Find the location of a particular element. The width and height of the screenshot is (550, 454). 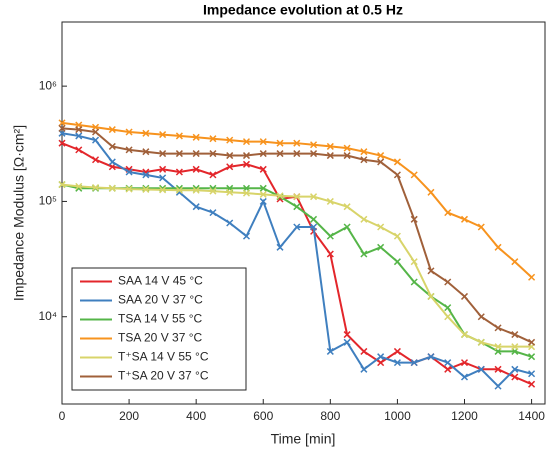

x-tick-label: 1200 is located at coordinates (464, 416).